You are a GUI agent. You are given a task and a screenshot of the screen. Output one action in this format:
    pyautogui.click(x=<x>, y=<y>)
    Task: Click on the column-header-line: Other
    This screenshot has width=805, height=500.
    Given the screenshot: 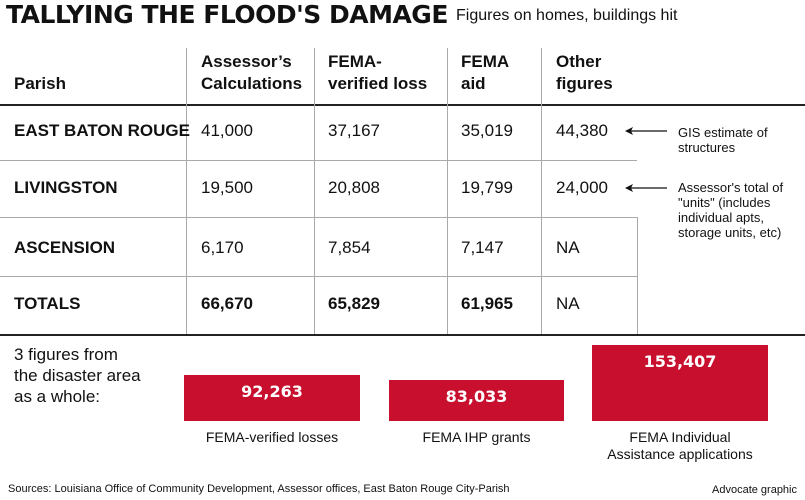 What is the action you would take?
    pyautogui.click(x=579, y=61)
    